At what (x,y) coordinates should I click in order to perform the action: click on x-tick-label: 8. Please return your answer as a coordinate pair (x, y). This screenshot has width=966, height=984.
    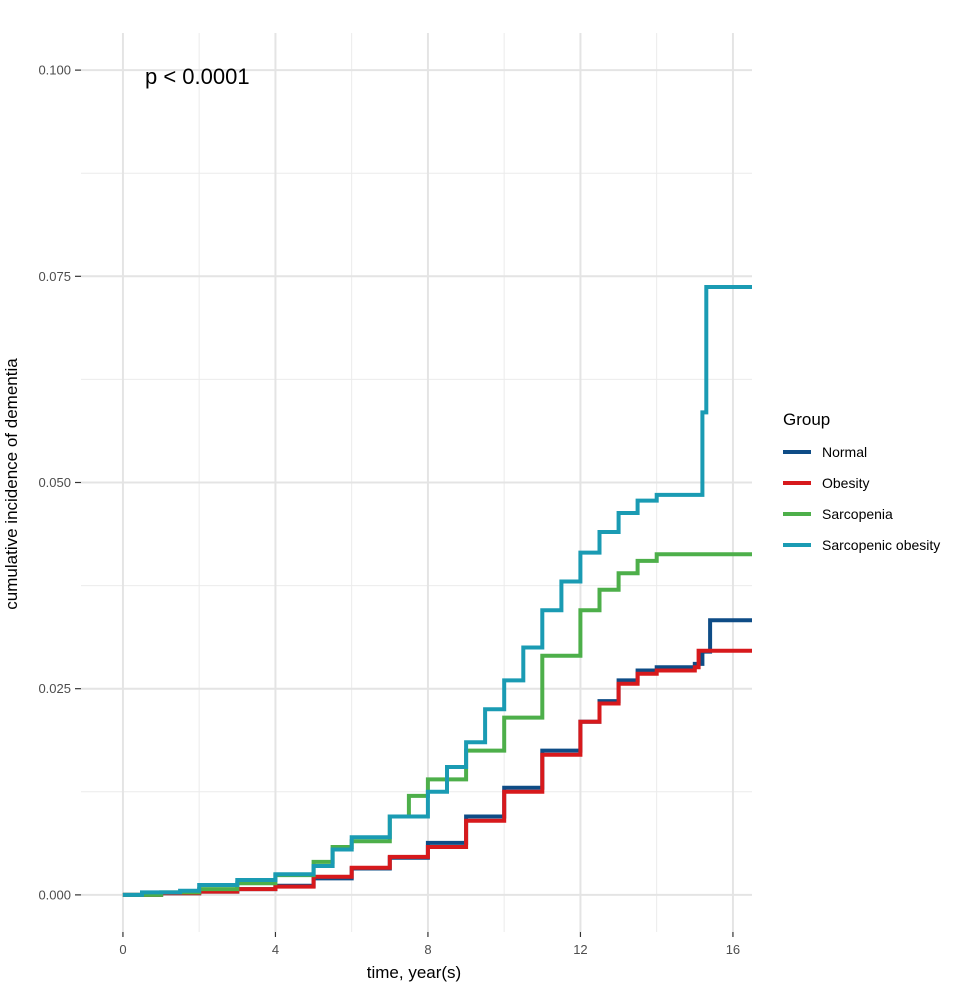
    Looking at the image, I should click on (427, 949).